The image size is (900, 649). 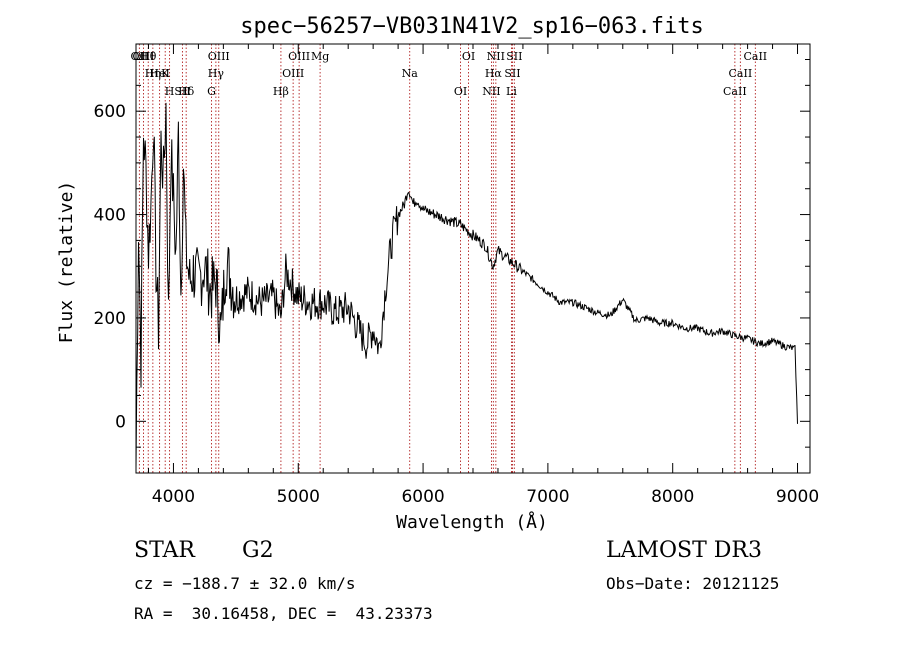 I want to click on coordinates: RA = 30.16458, DEC = 43.23373, so click(x=283, y=613).